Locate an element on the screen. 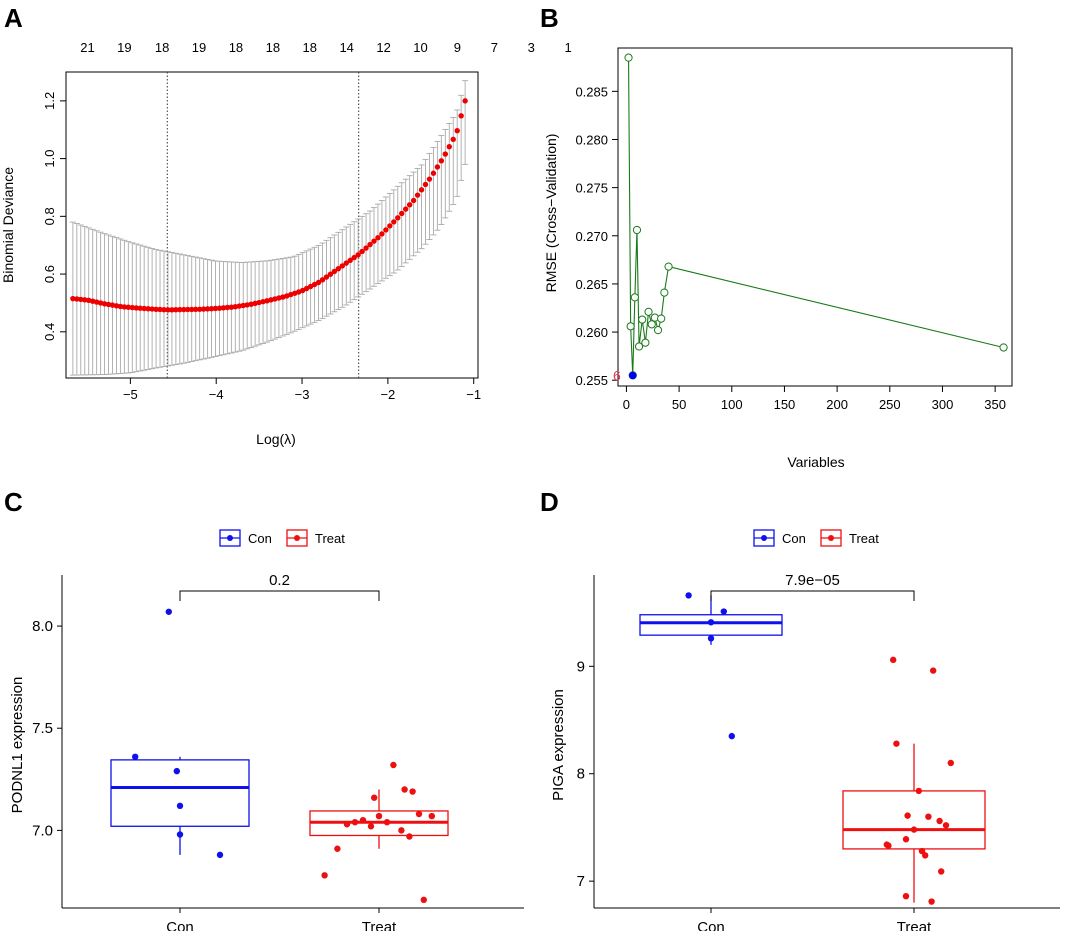 Image resolution: width=1072 pixels, height=931 pixels. y-tick-label: 0.6 is located at coordinates (49, 274).